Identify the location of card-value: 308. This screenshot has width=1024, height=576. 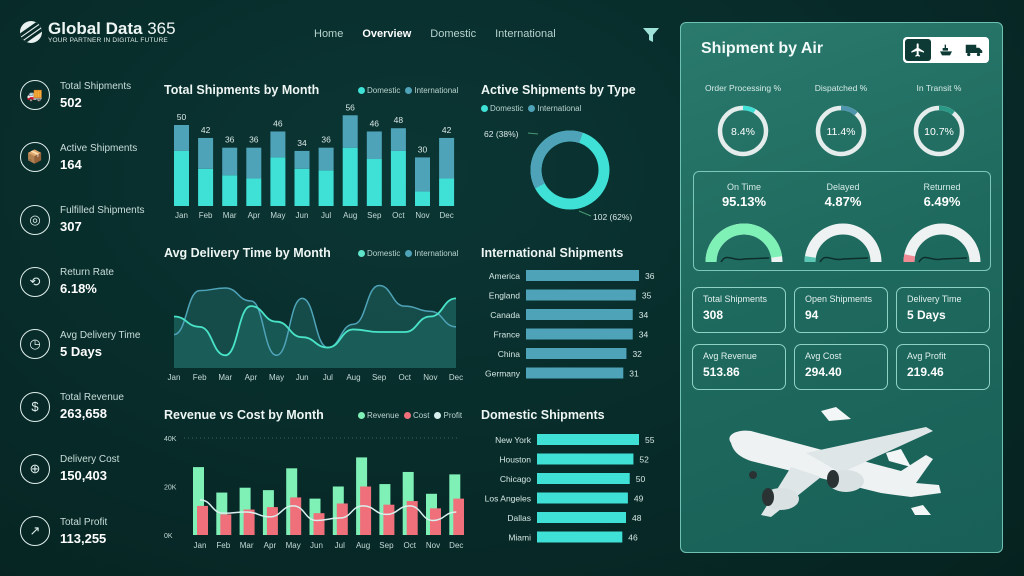
(713, 315).